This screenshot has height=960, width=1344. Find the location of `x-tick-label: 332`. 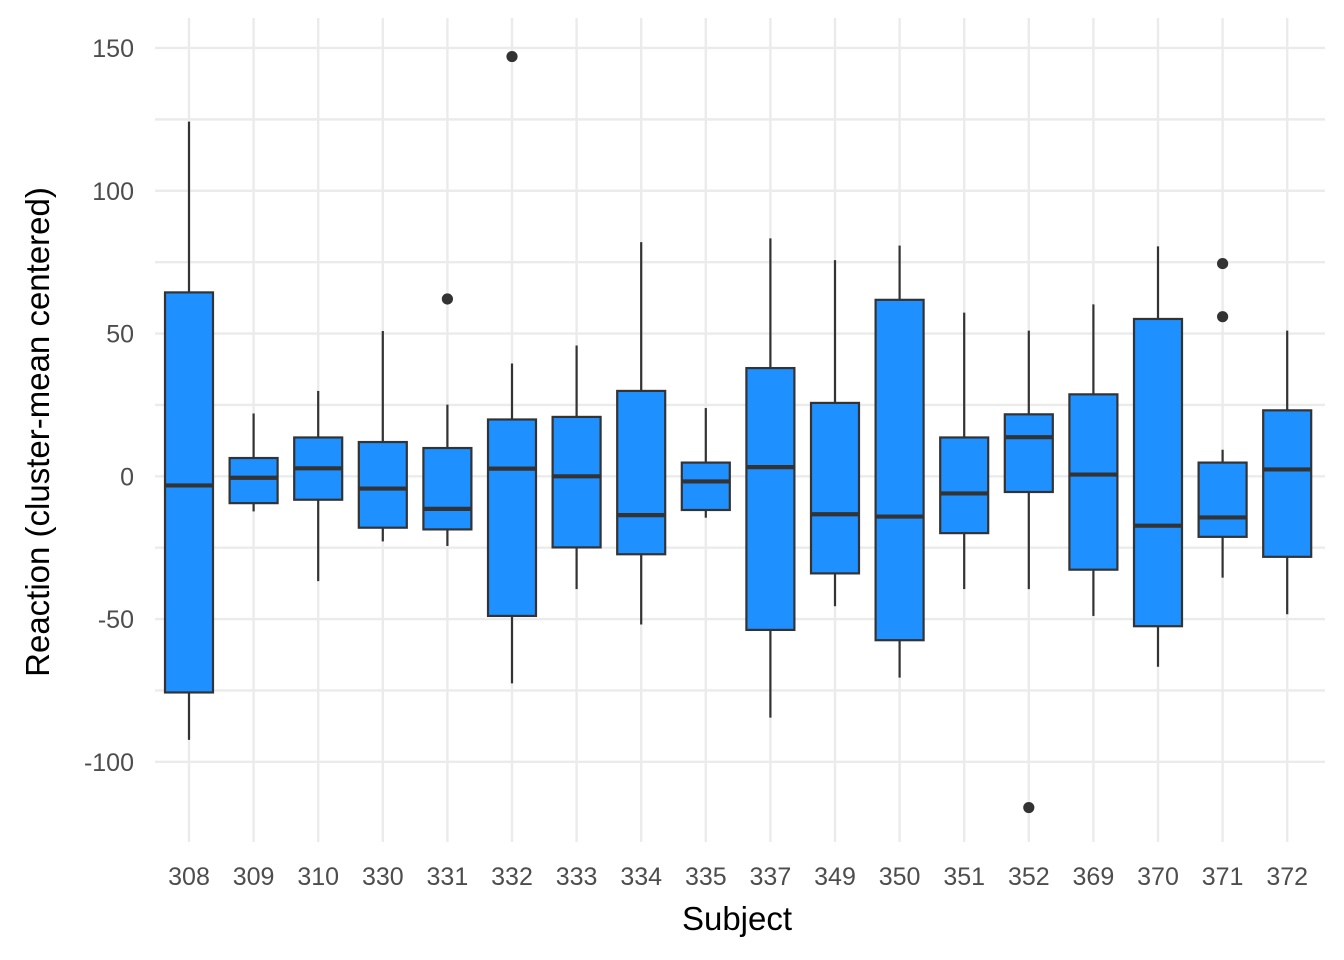

x-tick-label: 332 is located at coordinates (512, 877).